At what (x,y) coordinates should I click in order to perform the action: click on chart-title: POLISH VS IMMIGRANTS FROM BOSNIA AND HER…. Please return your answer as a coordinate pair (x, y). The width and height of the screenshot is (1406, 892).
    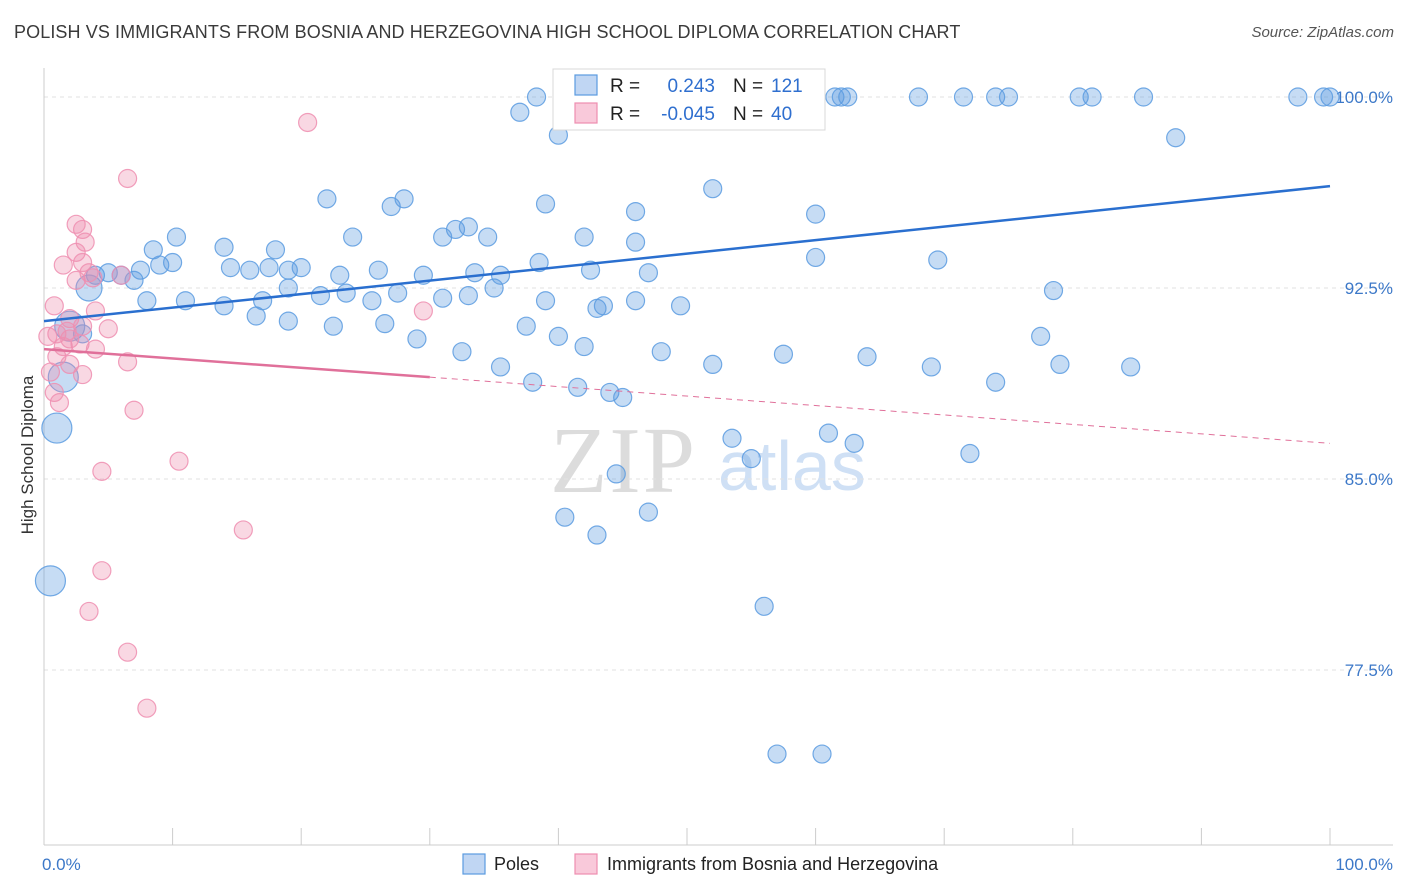
    Looking at the image, I should click on (487, 32).